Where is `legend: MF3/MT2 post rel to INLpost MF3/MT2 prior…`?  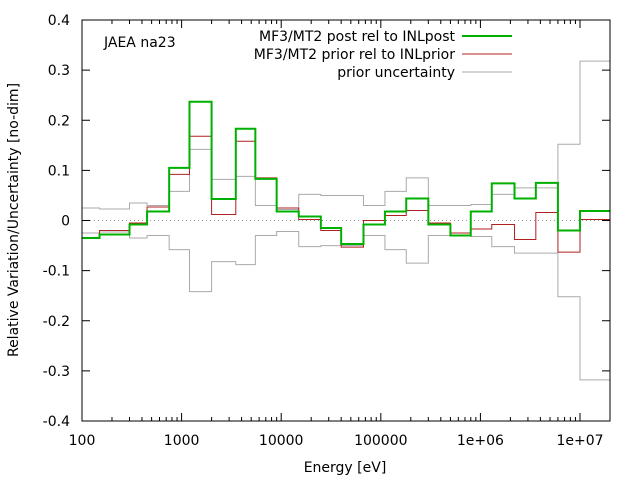
legend: MF3/MT2 post rel to INLpost MF3/MT2 prior… is located at coordinates (383, 55).